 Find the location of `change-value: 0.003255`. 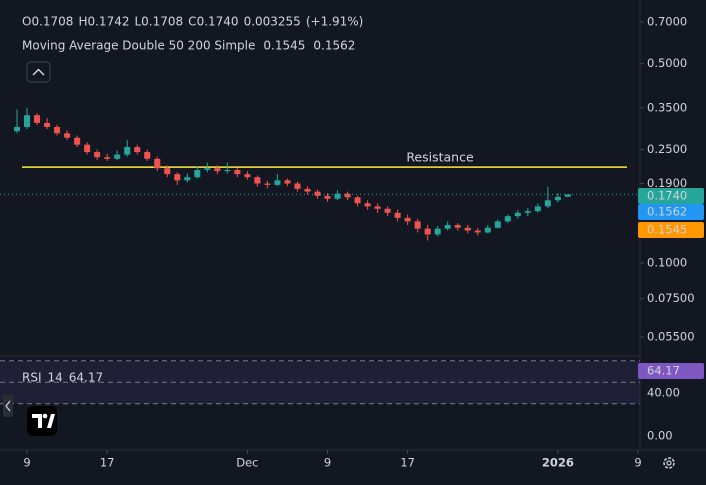

change-value: 0.003255 is located at coordinates (272, 22).